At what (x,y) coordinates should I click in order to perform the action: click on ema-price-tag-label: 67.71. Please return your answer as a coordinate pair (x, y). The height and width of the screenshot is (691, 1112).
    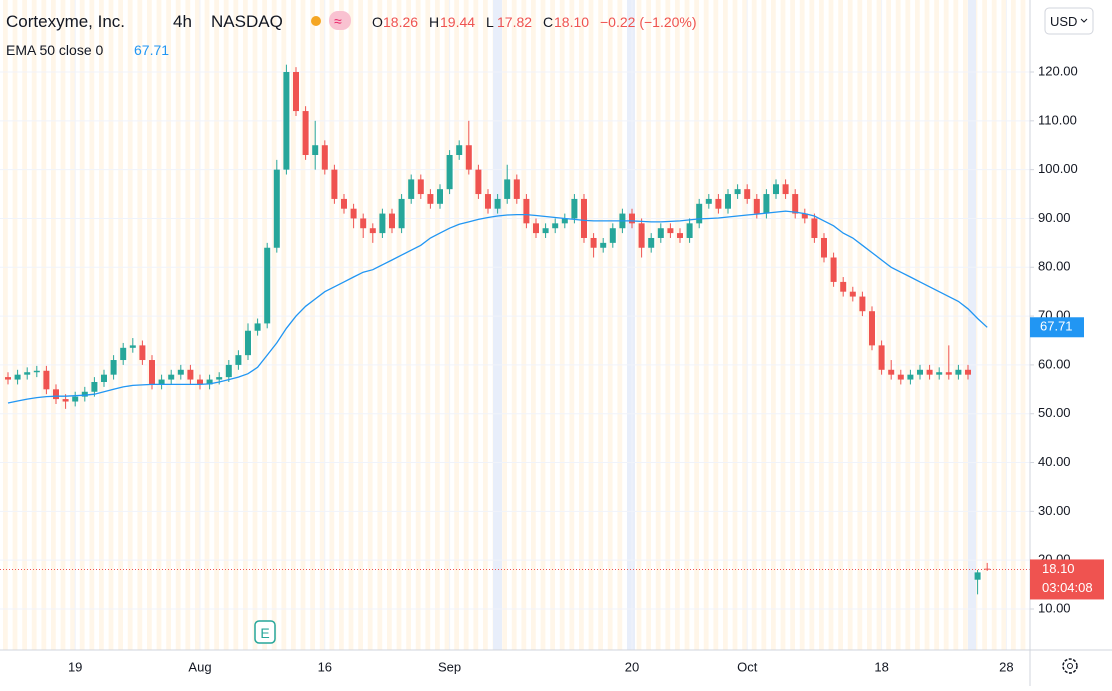
    Looking at the image, I should click on (1056, 326).